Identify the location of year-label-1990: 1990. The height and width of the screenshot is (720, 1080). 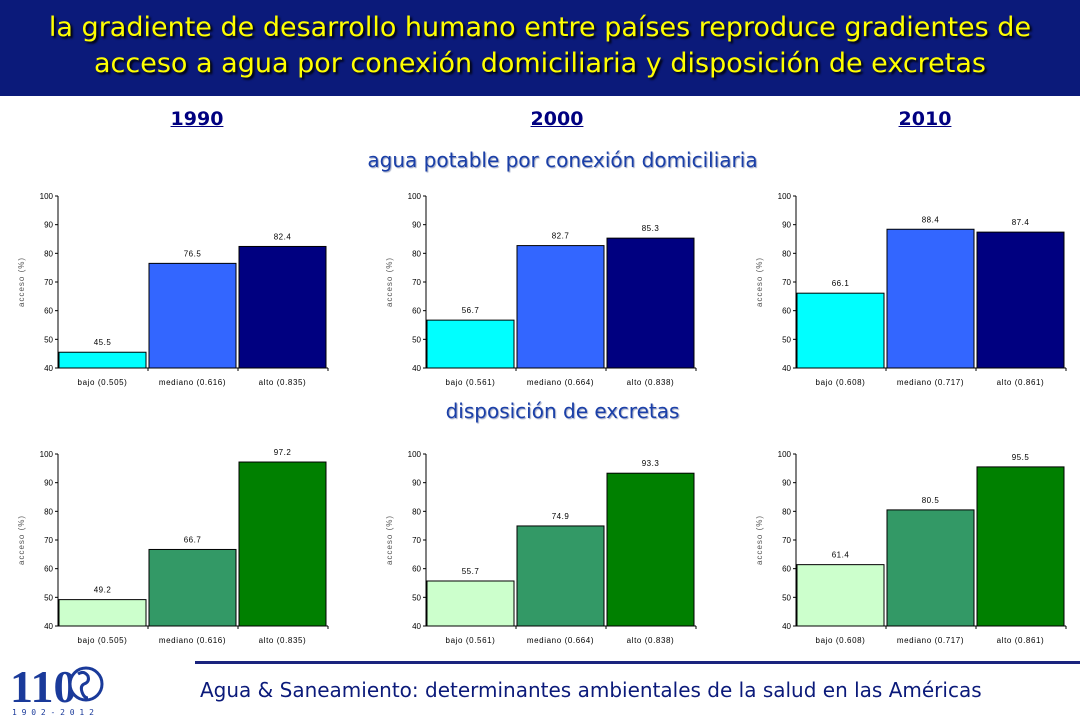
(197, 119).